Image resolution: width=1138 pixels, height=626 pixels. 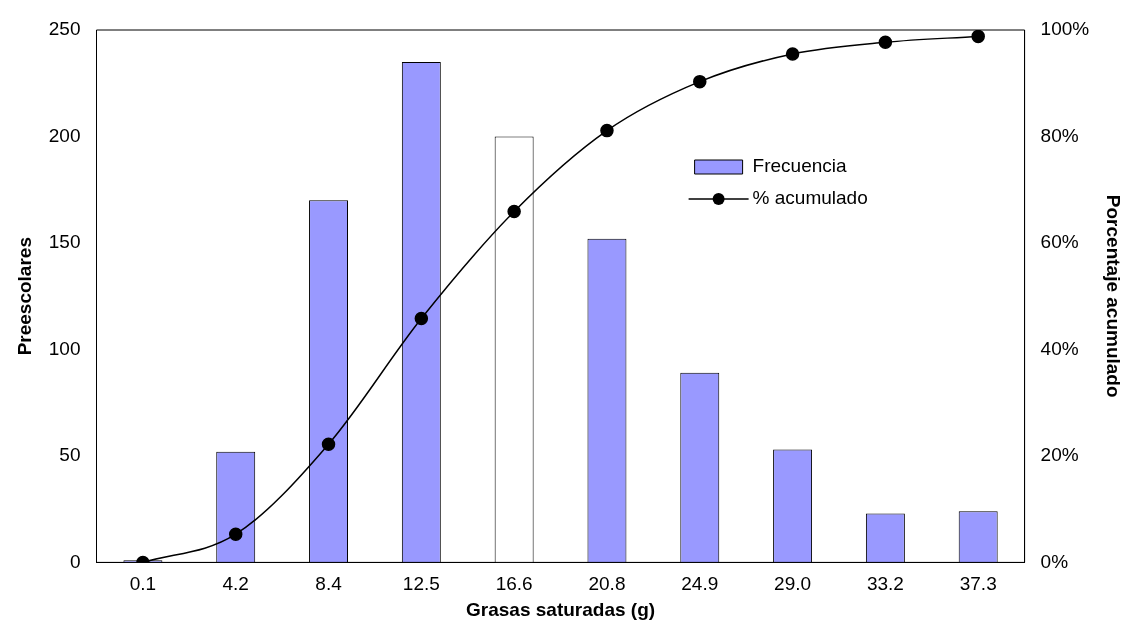 I want to click on x-tick-label: 29.0, so click(x=793, y=584).